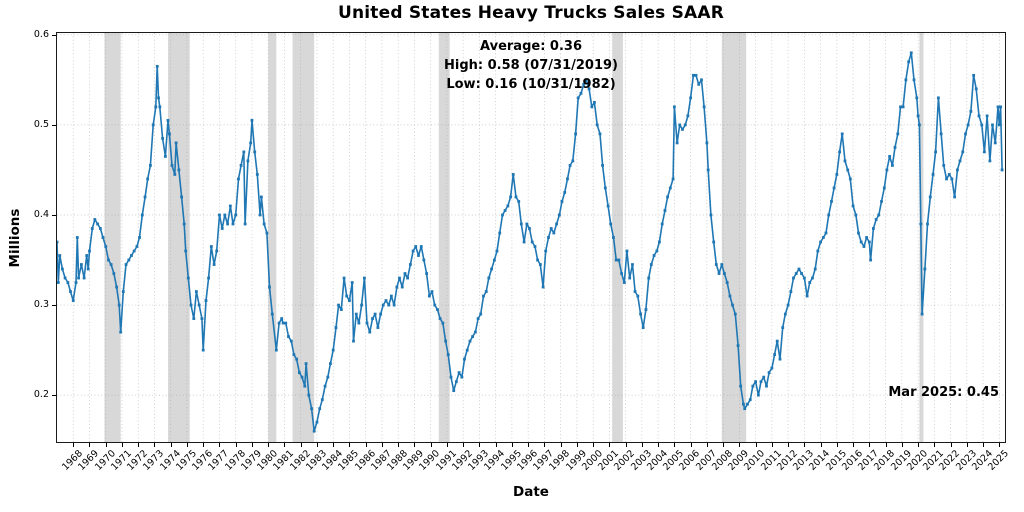 The image size is (1024, 512). What do you see at coordinates (15, 238) in the screenshot?
I see `y-axis-label: Millions` at bounding box center [15, 238].